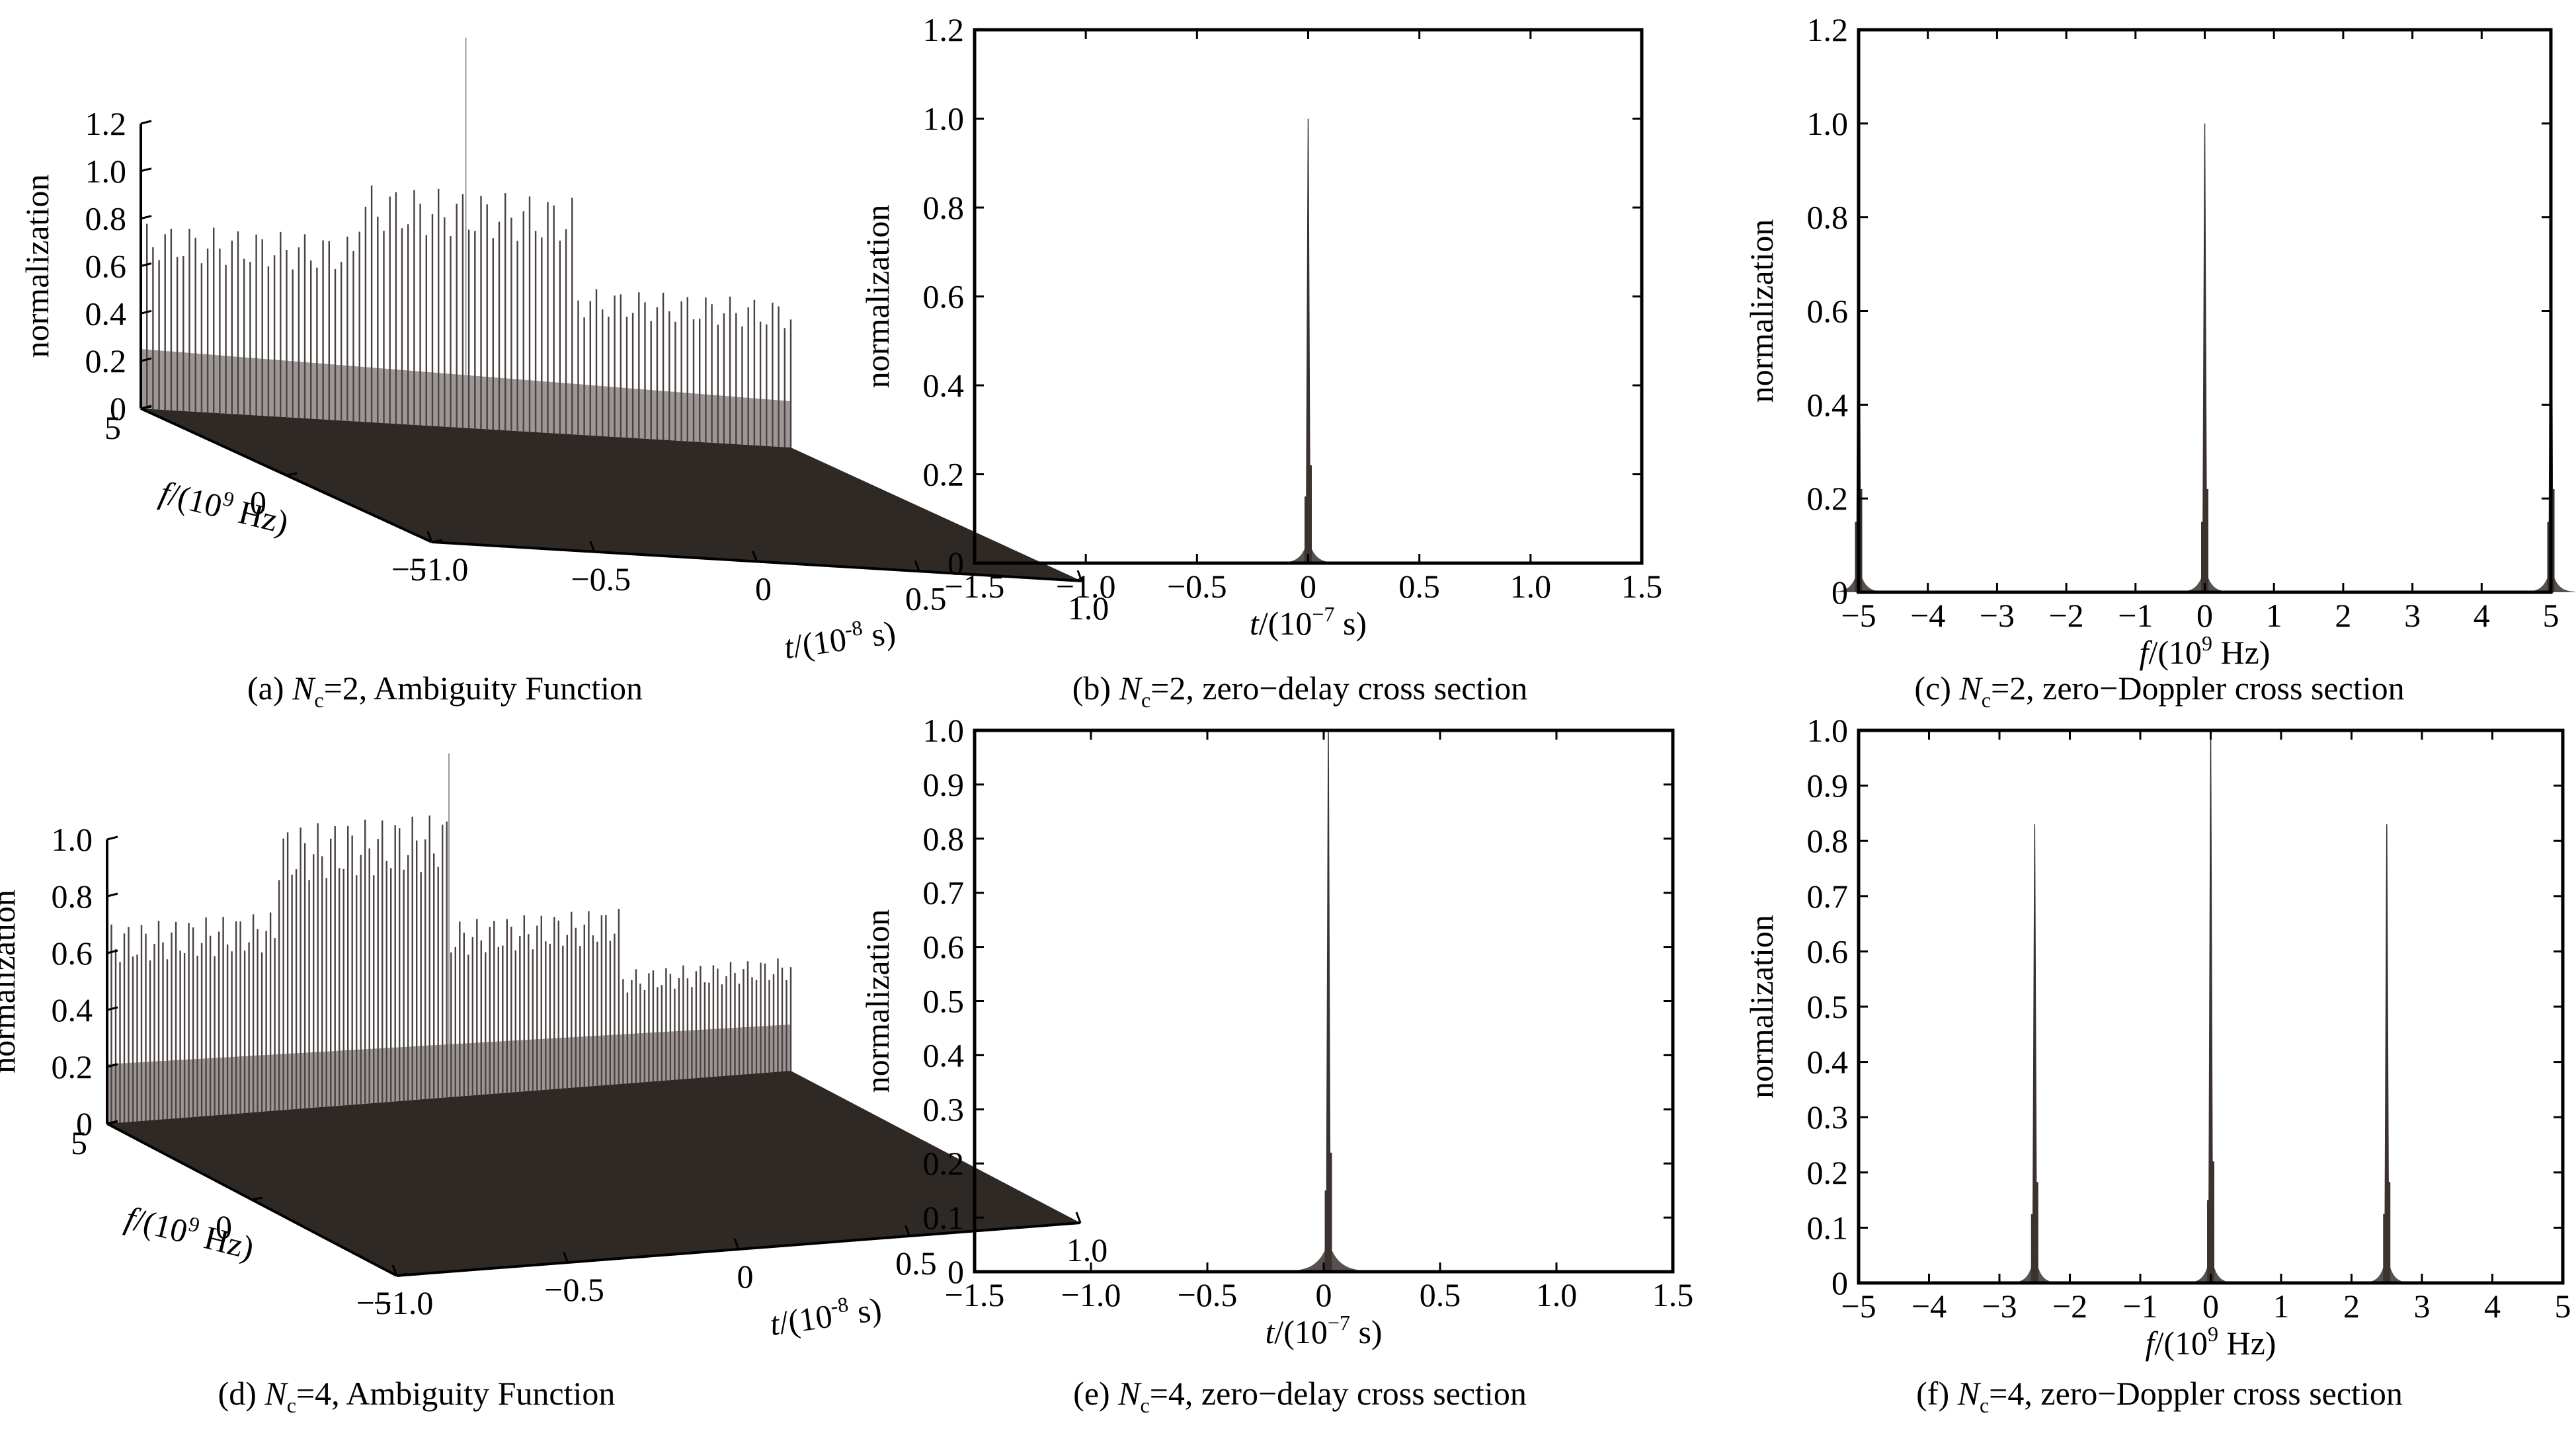 The width and height of the screenshot is (2576, 1433). I want to click on t-tick-label: 0, so click(763, 588).